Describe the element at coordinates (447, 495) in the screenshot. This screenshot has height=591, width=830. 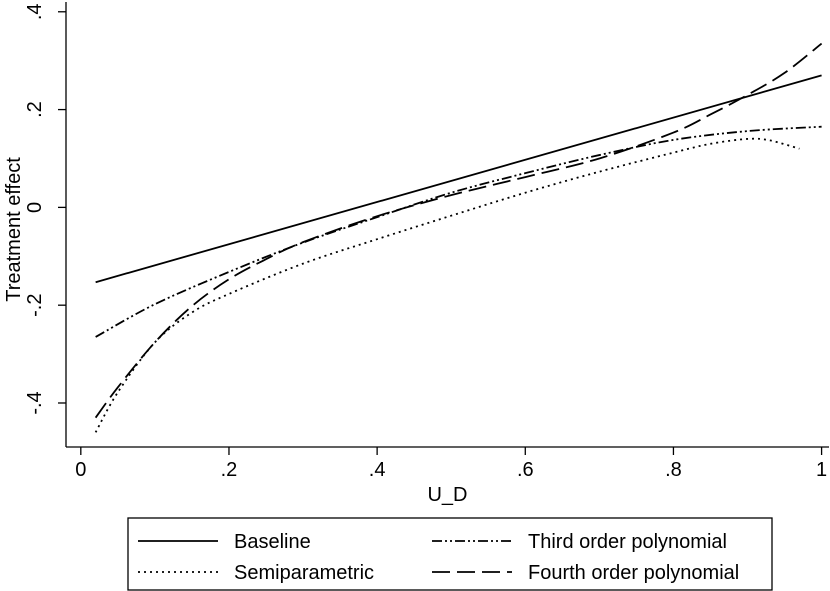
I see `x-axis-title: U_D` at that location.